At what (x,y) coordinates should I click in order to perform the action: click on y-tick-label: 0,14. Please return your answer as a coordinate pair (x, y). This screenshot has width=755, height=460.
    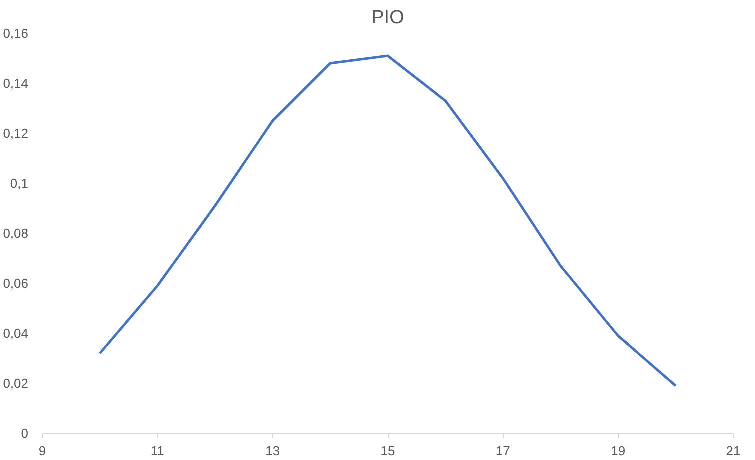
    Looking at the image, I should click on (16, 83).